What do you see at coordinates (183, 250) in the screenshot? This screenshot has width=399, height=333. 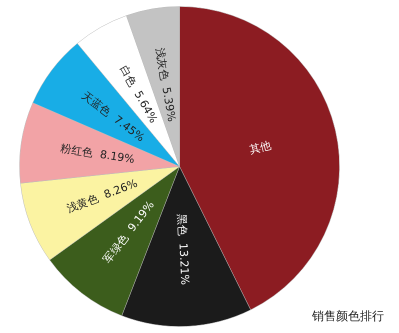 I see `slice-label: 黑色 13.21%` at bounding box center [183, 250].